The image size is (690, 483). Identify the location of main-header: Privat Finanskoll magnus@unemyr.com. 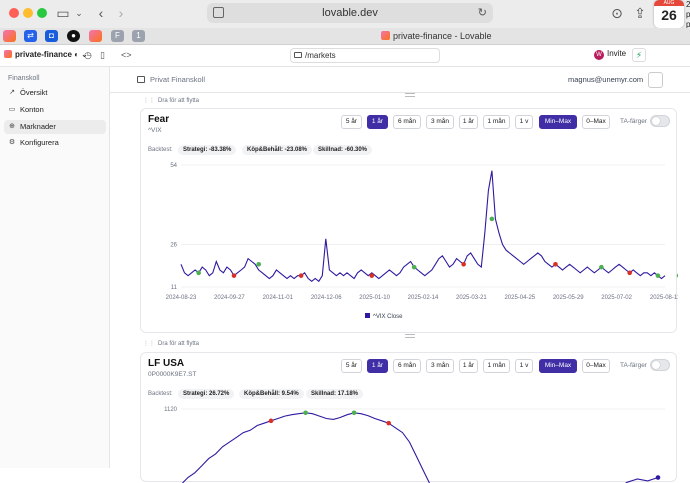
(400, 80).